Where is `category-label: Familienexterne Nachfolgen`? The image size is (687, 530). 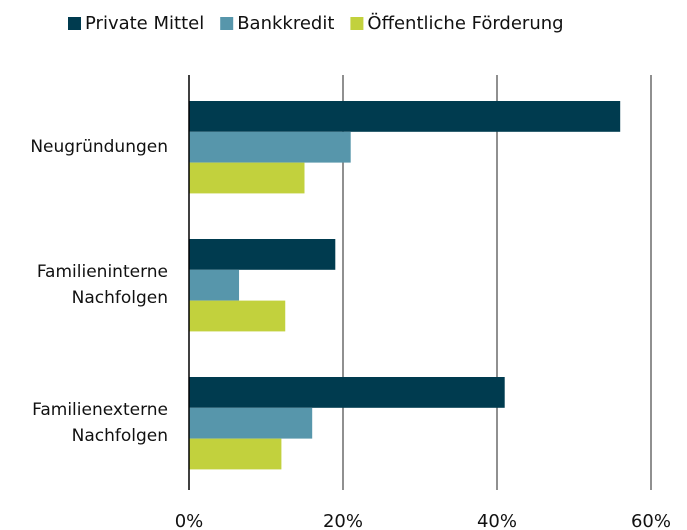 category-label: Familienexterne Nachfolgen is located at coordinates (100, 423).